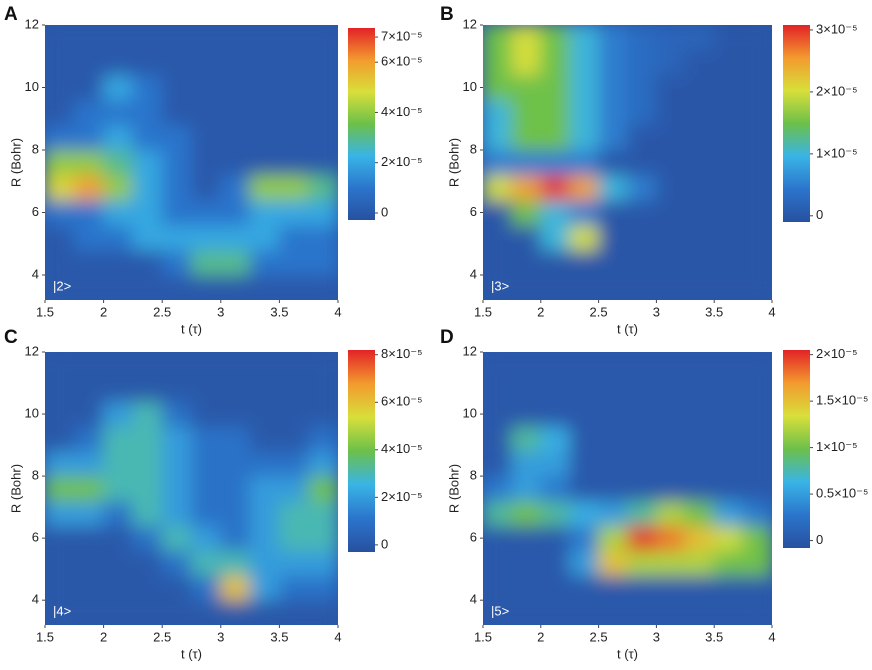  Describe the element at coordinates (473, 475) in the screenshot. I see `y-tick-label: 8` at that location.